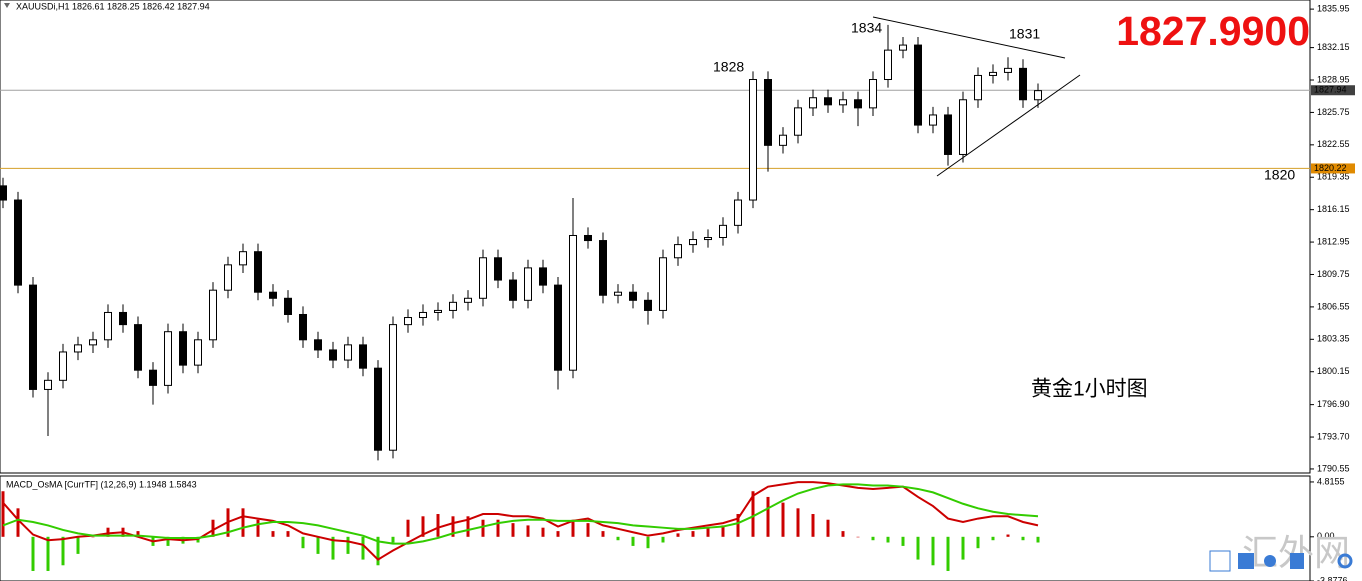  Describe the element at coordinates (1213, 31) in the screenshot. I see `price-label: 1827.9900` at that location.